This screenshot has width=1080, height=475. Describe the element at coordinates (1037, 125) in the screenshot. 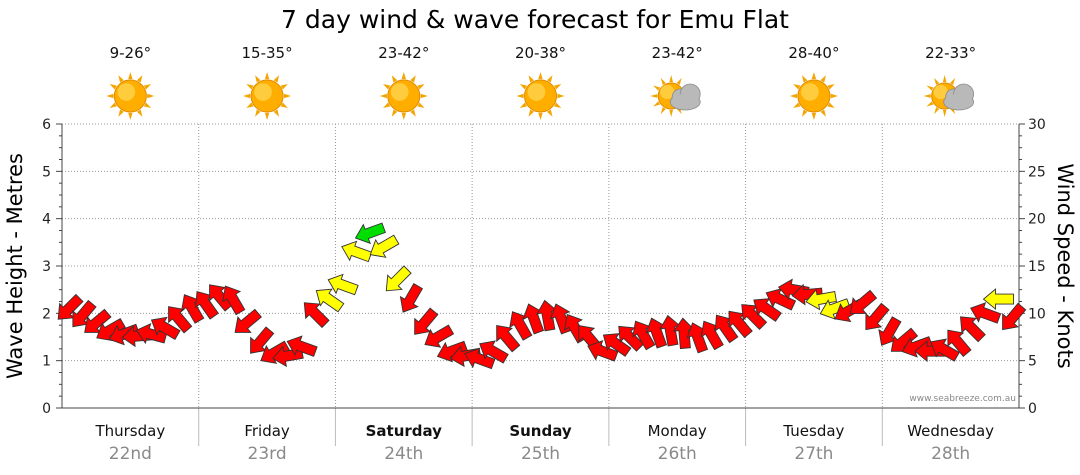

I see `y2-tick-label: 30` at that location.